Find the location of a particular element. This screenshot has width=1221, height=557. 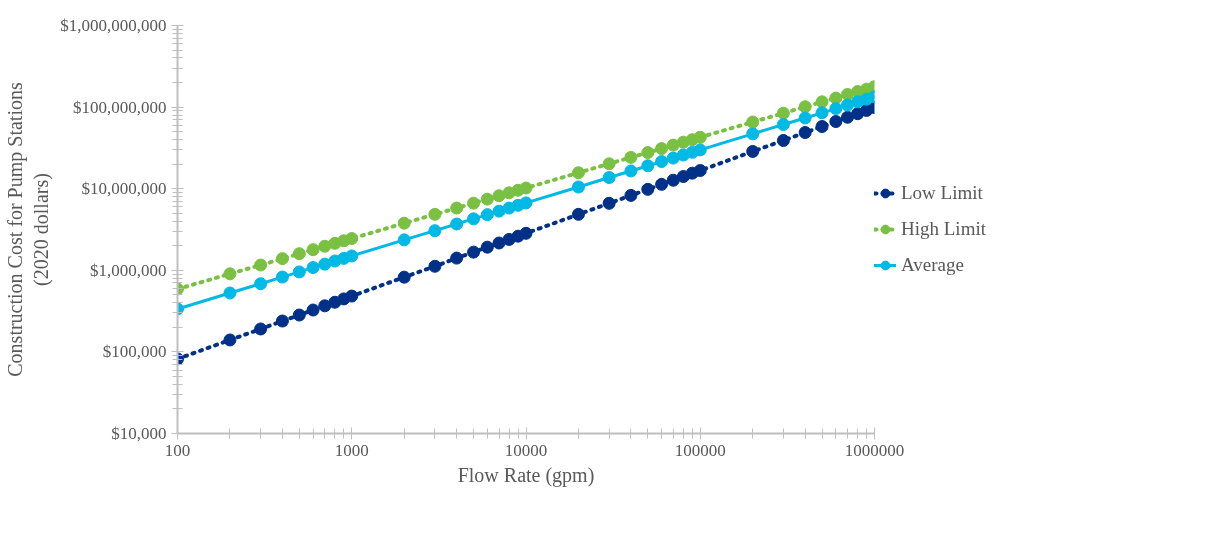

y-tick-label: $10,000,000 is located at coordinates (124, 189).